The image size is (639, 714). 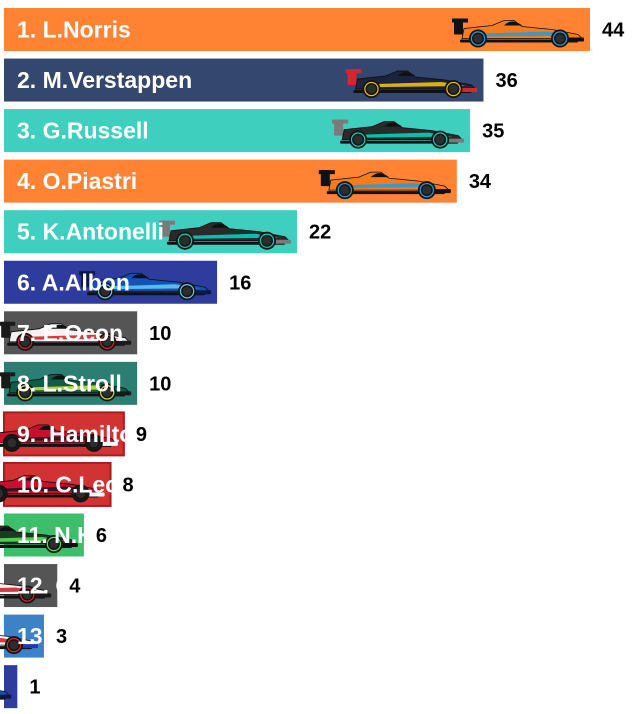 I want to click on bar-label: 1. L.Norris, so click(x=74, y=30).